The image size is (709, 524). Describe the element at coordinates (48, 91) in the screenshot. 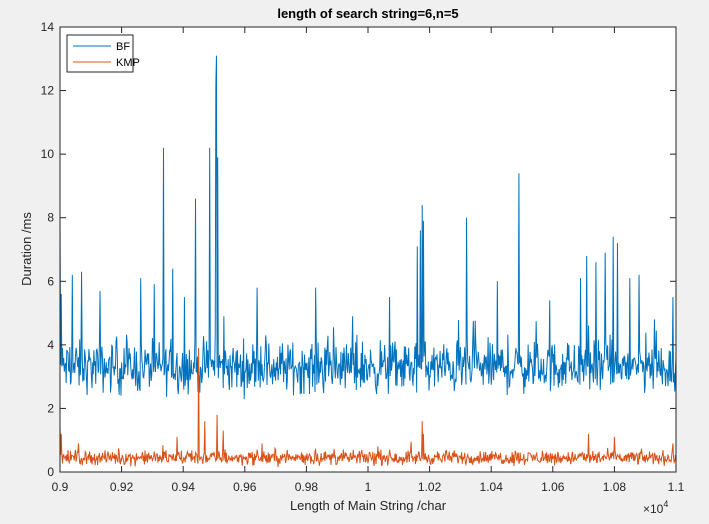

I see `y-tick-label: 12` at that location.